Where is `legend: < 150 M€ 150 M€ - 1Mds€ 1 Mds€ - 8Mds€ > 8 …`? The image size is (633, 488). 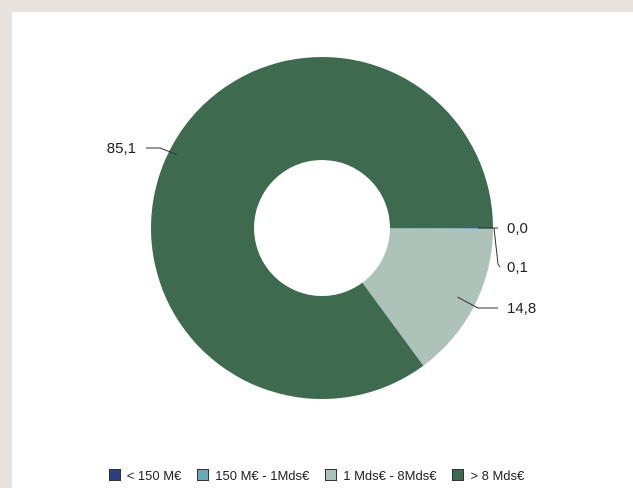
legend: < 150 M€ 150 M€ - 1Mds€ 1 Mds€ - 8Mds€ > 8 … is located at coordinates (316, 475).